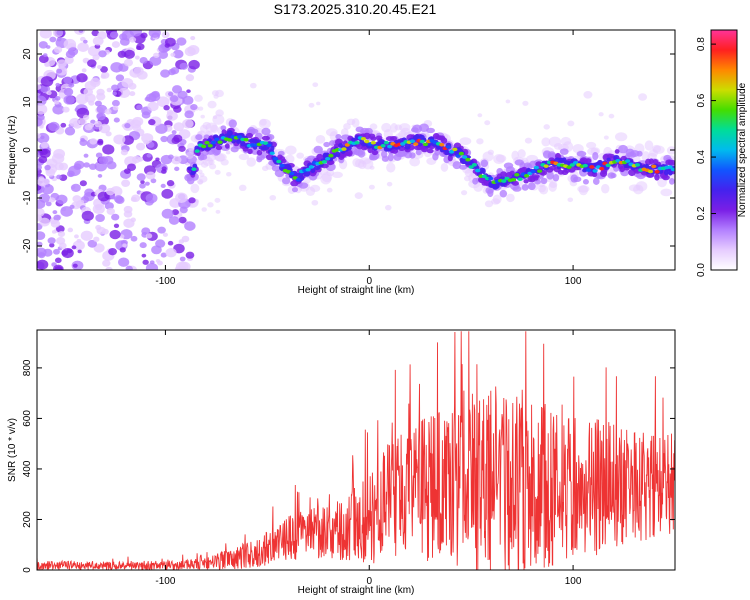 Image resolution: width=750 pixels, height=600 pixels. Describe the element at coordinates (27, 367) in the screenshot. I see `snr-y-tick-label: 800` at that location.